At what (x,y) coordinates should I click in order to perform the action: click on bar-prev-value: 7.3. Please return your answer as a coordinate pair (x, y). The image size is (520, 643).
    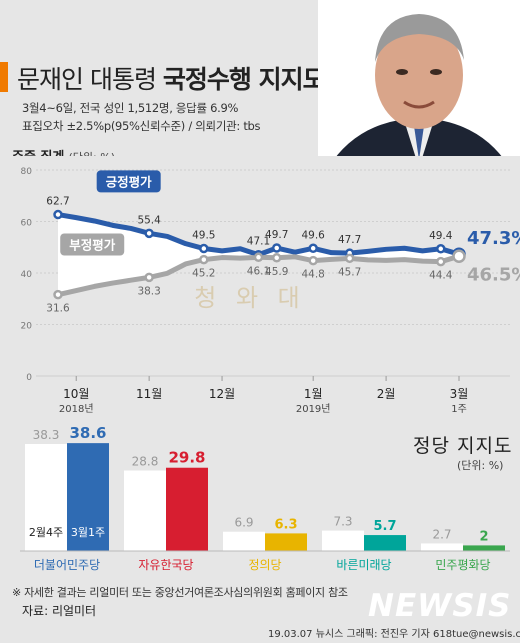
    Looking at the image, I should click on (342, 522).